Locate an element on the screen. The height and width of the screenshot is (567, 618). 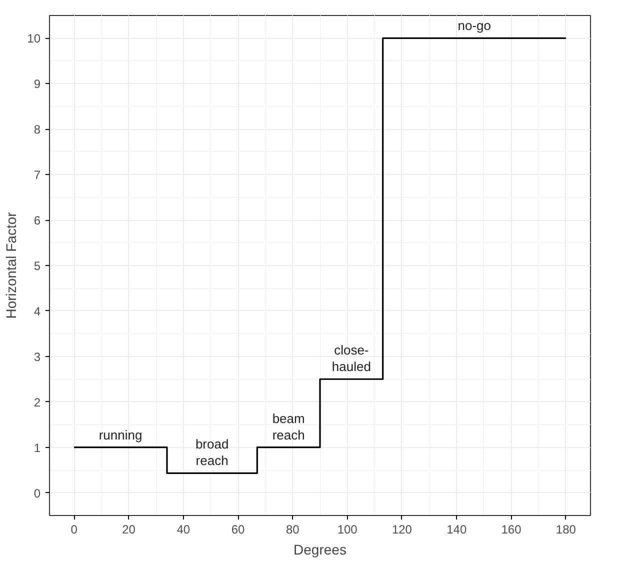
y-tick-label: 8 is located at coordinates (37, 129).